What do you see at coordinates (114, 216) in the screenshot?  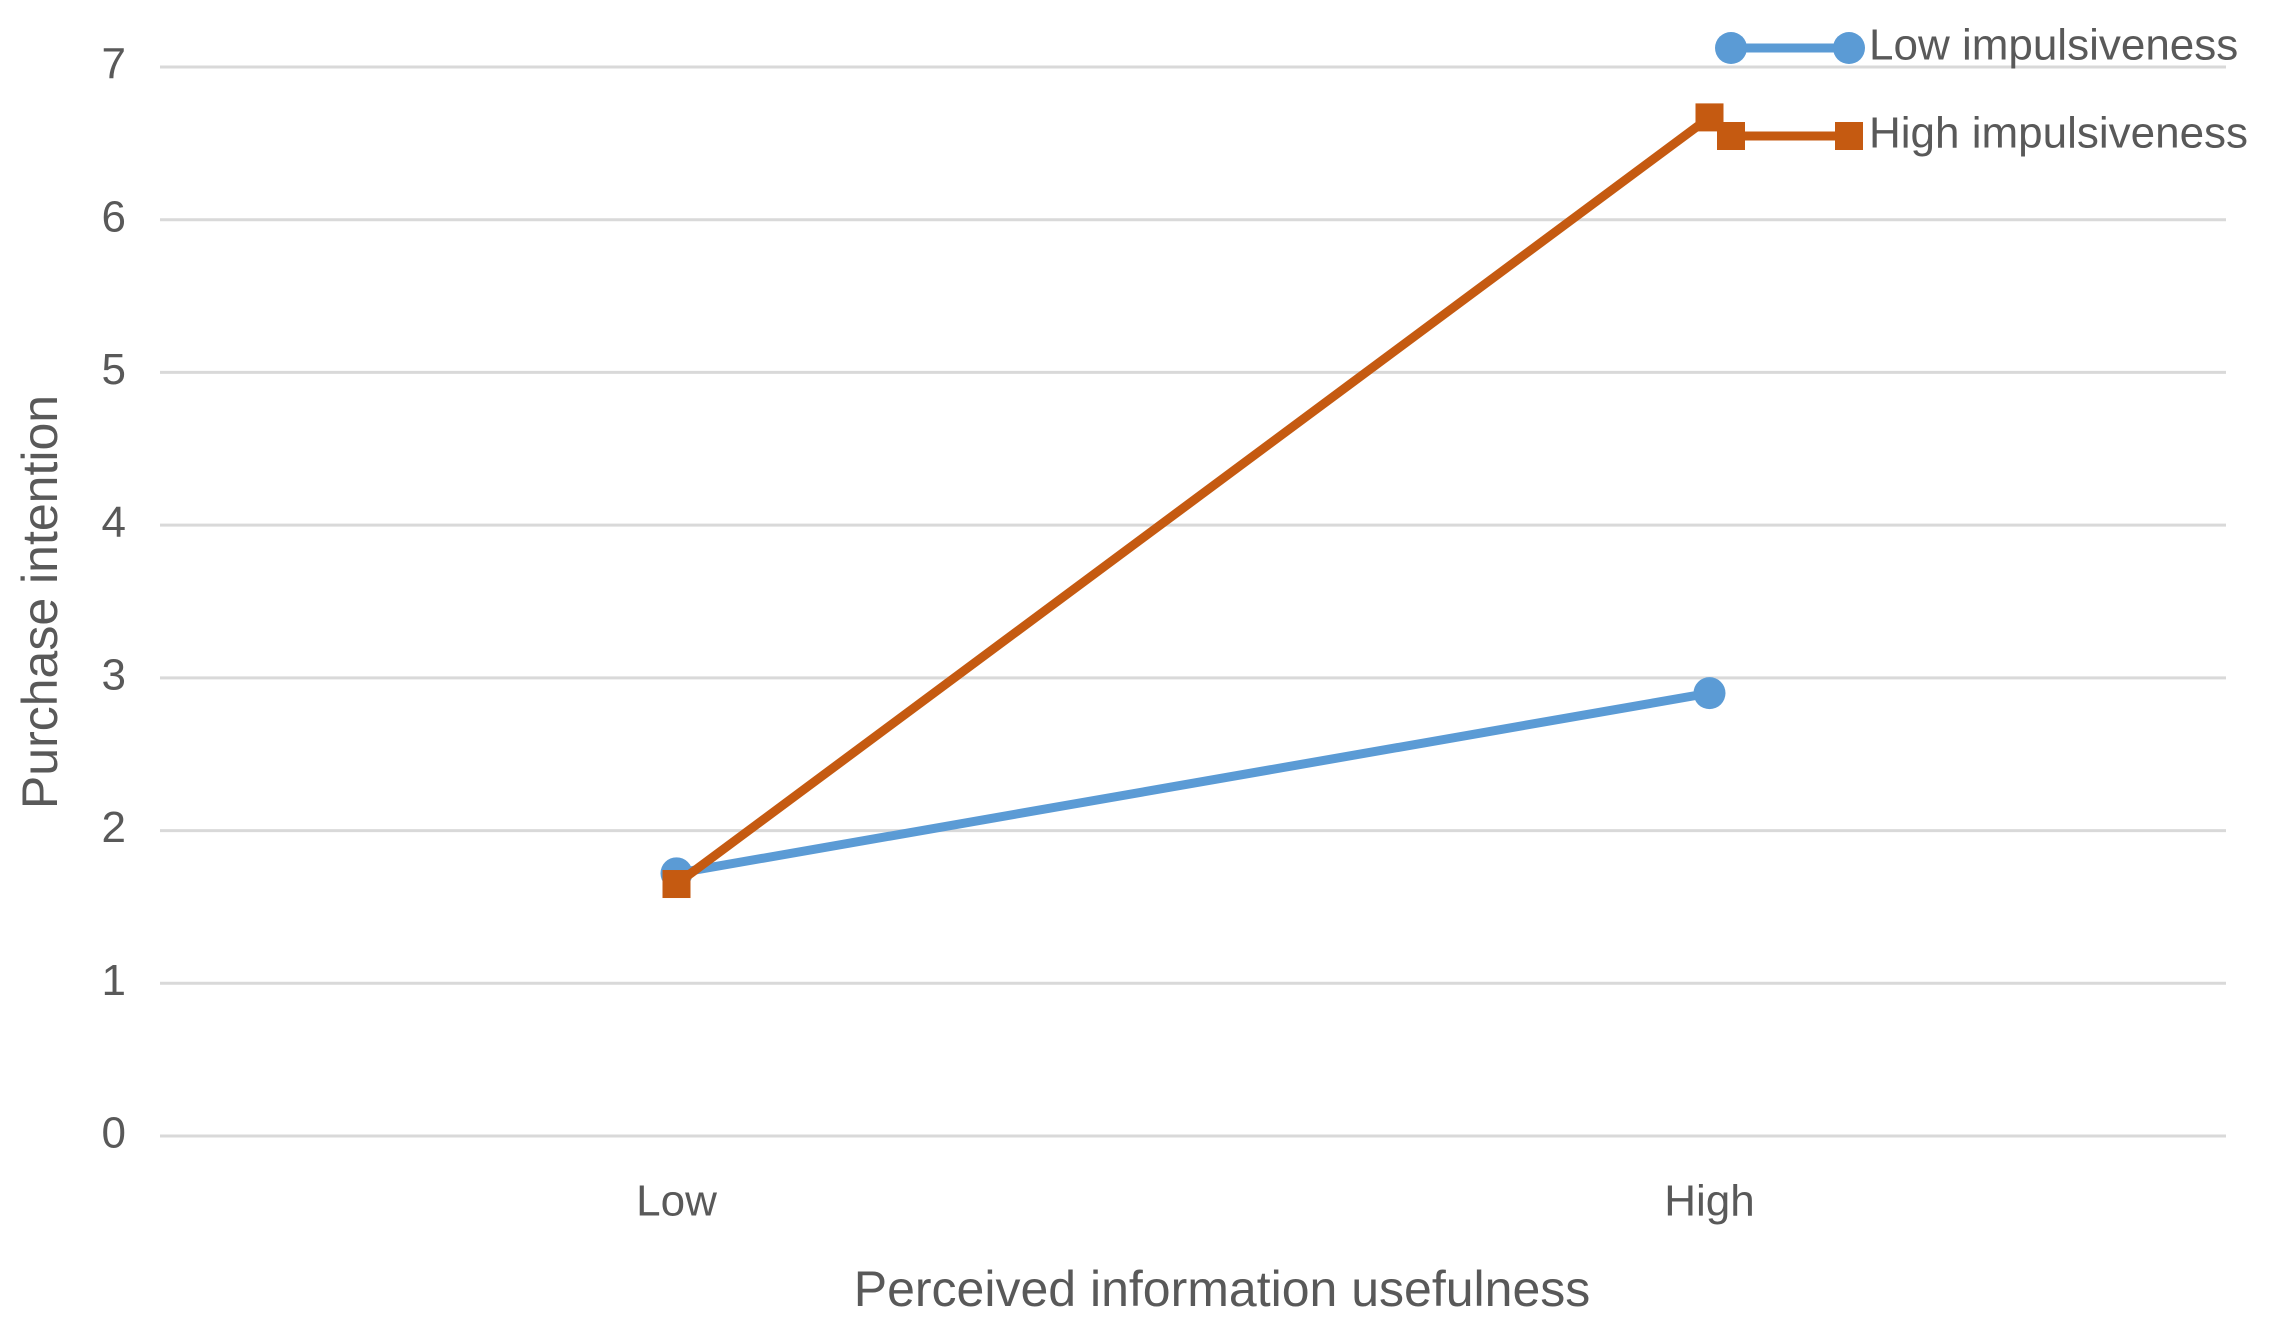 I see `y-tick-label: 6` at bounding box center [114, 216].